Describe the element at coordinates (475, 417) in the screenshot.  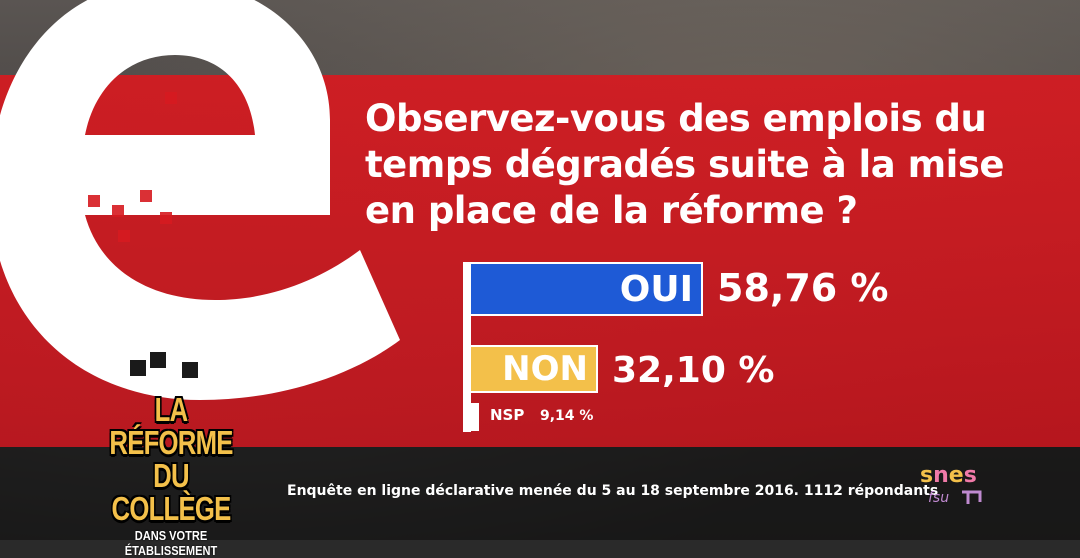
I see `bar-nsp` at that location.